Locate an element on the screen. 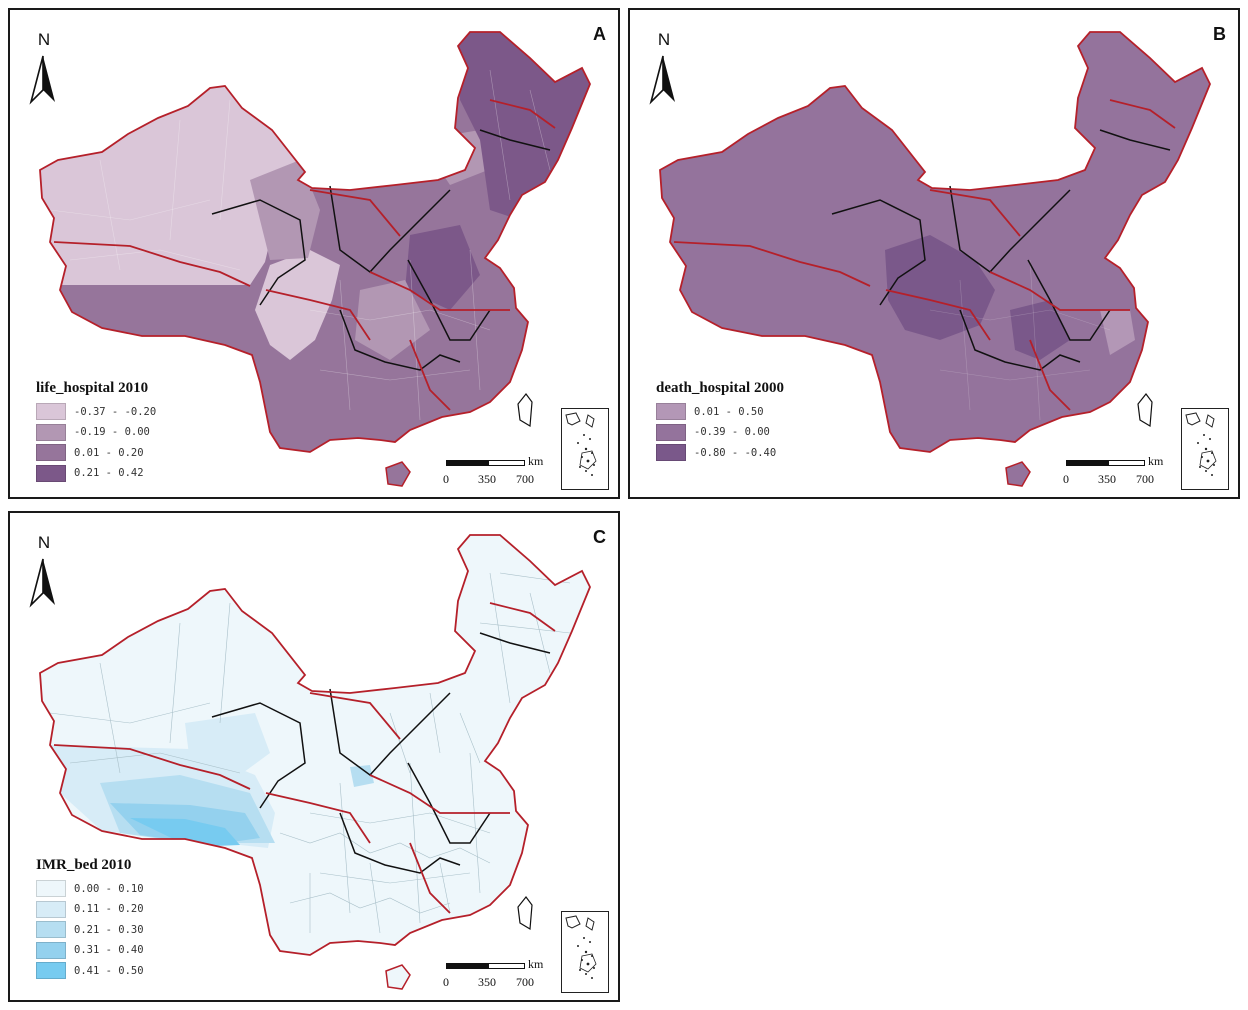 The height and width of the screenshot is (1010, 1248). region-class-neg0.37 is located at coordinates (175, 158).